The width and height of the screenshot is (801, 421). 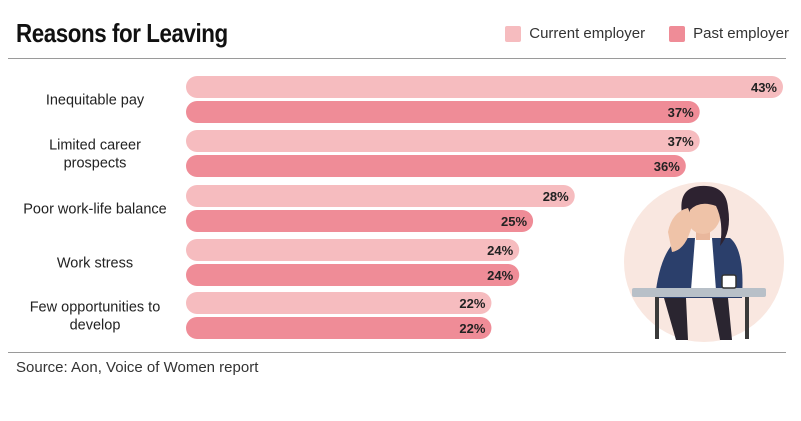 I want to click on source-note: Source: Aon, Voice of Women report, so click(x=137, y=367).